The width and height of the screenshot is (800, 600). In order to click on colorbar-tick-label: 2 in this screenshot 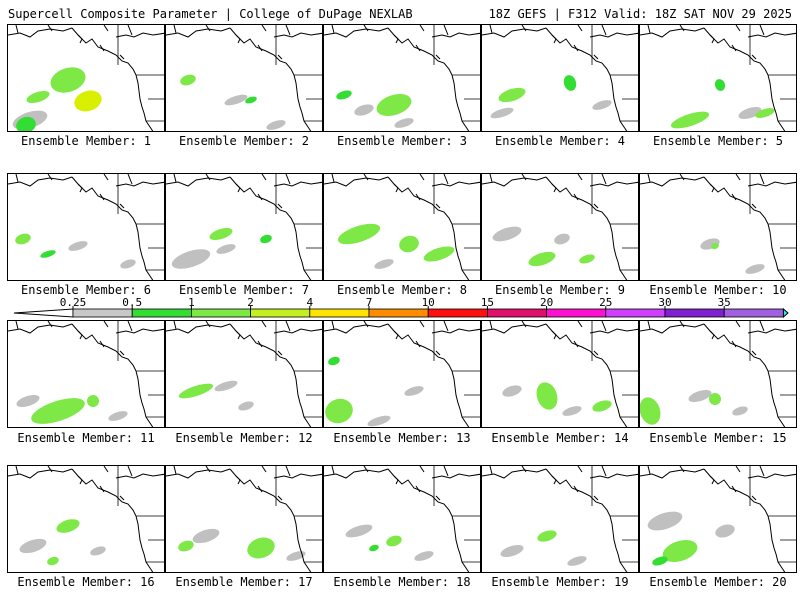, I will do `click(250, 302)`.